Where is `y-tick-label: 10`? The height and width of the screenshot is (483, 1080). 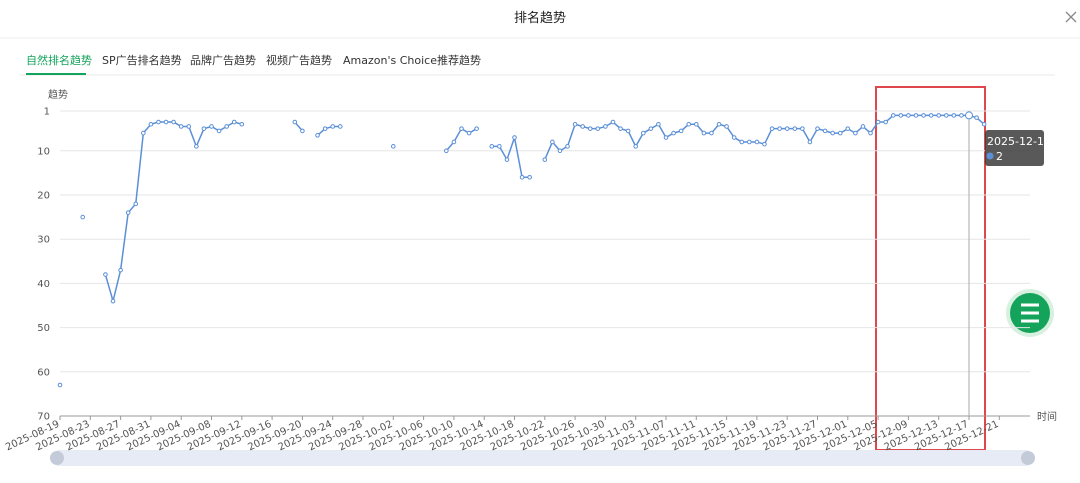 y-tick-label: 10 is located at coordinates (43, 151).